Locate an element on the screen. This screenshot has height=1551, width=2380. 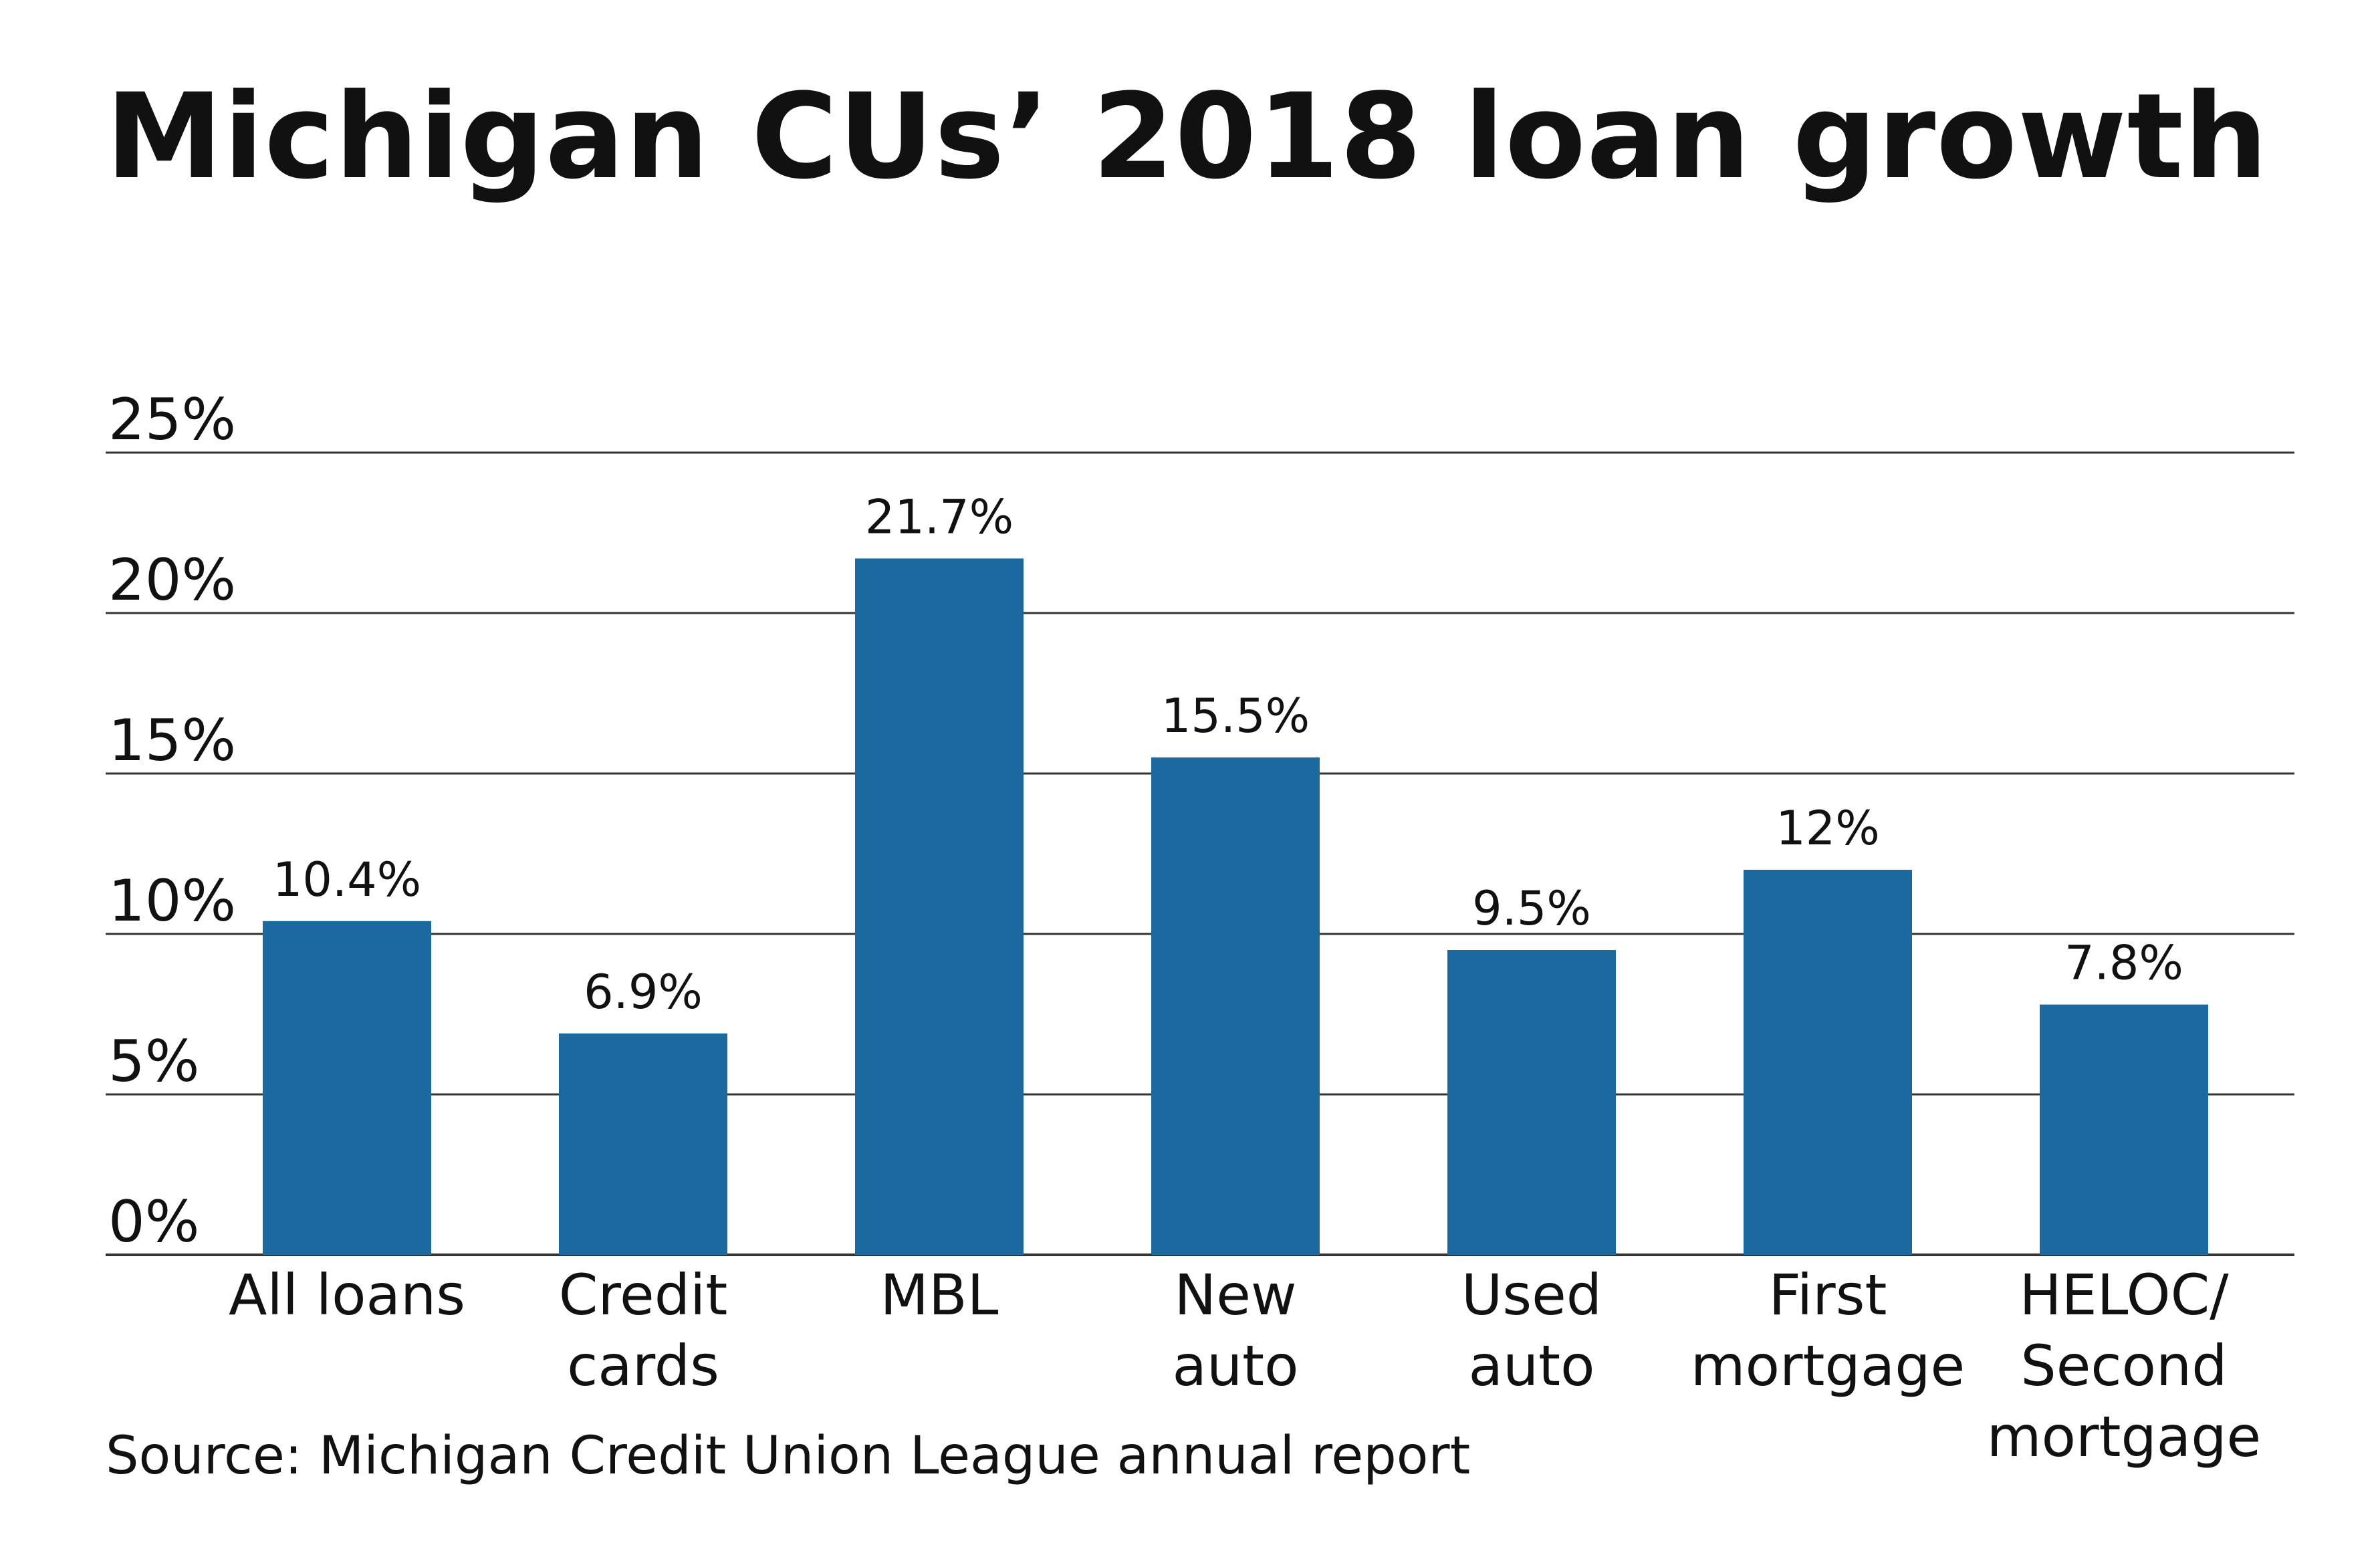
x-category-label-line: cards is located at coordinates (643, 1366).